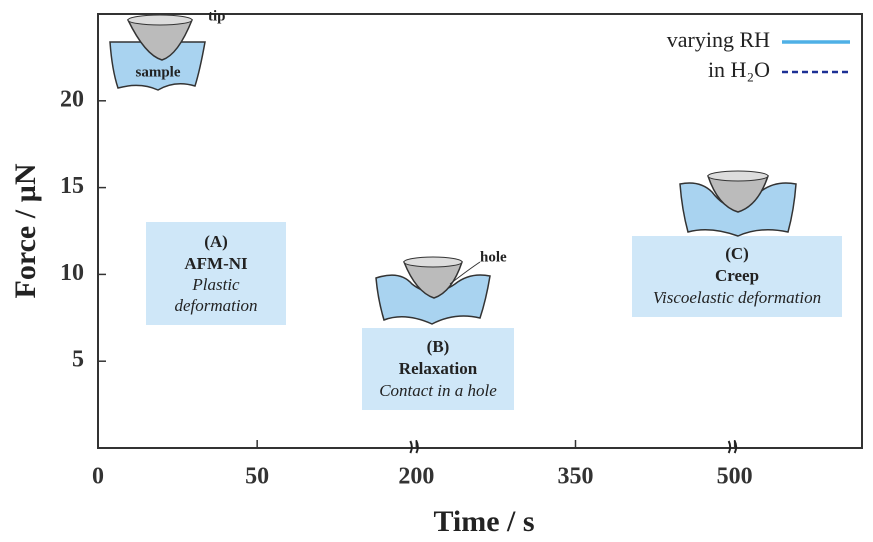  What do you see at coordinates (216, 241) in the screenshot?
I see `annotation-label: (A)` at bounding box center [216, 241].